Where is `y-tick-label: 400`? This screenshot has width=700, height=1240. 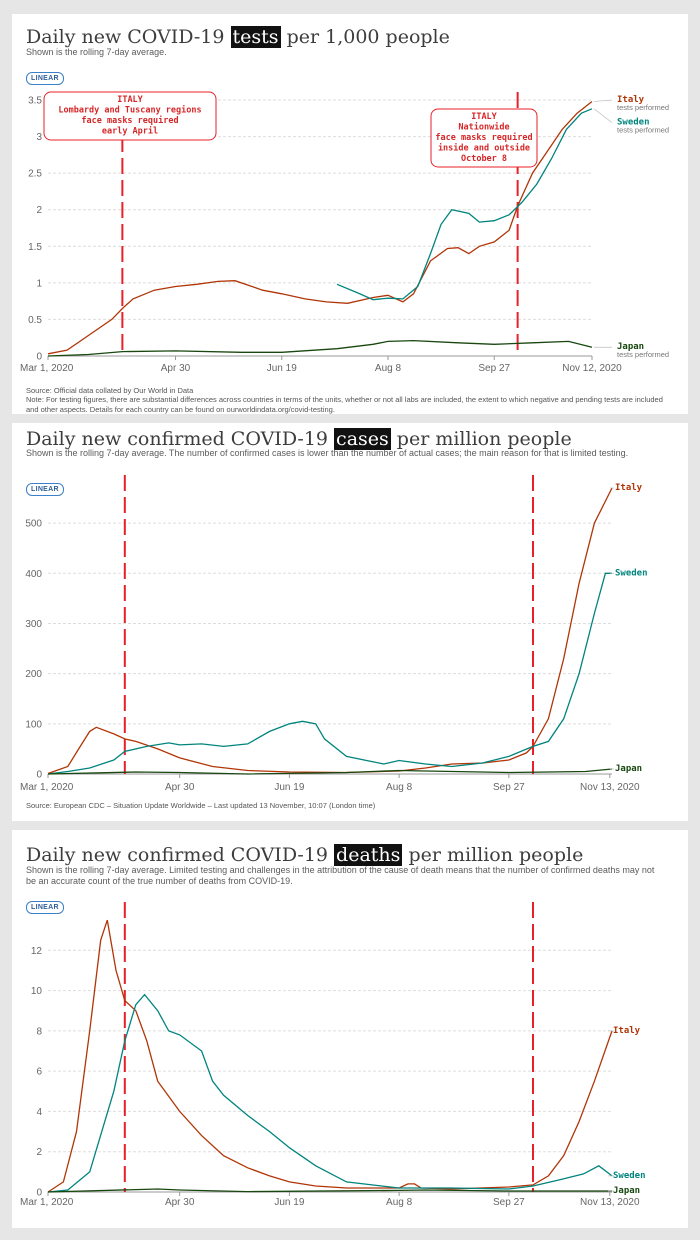
y-tick-label: 400 is located at coordinates (33, 574).